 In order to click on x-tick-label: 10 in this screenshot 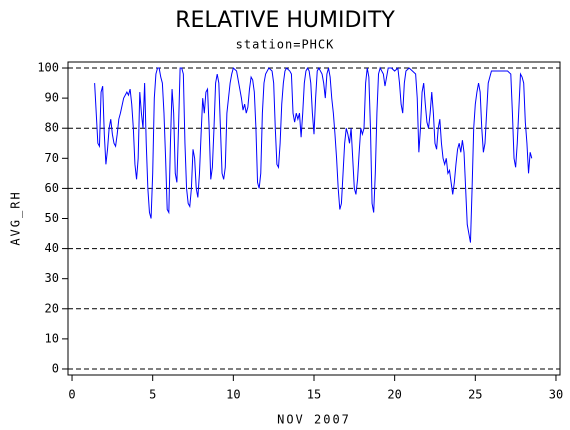, I will do `click(233, 395)`.